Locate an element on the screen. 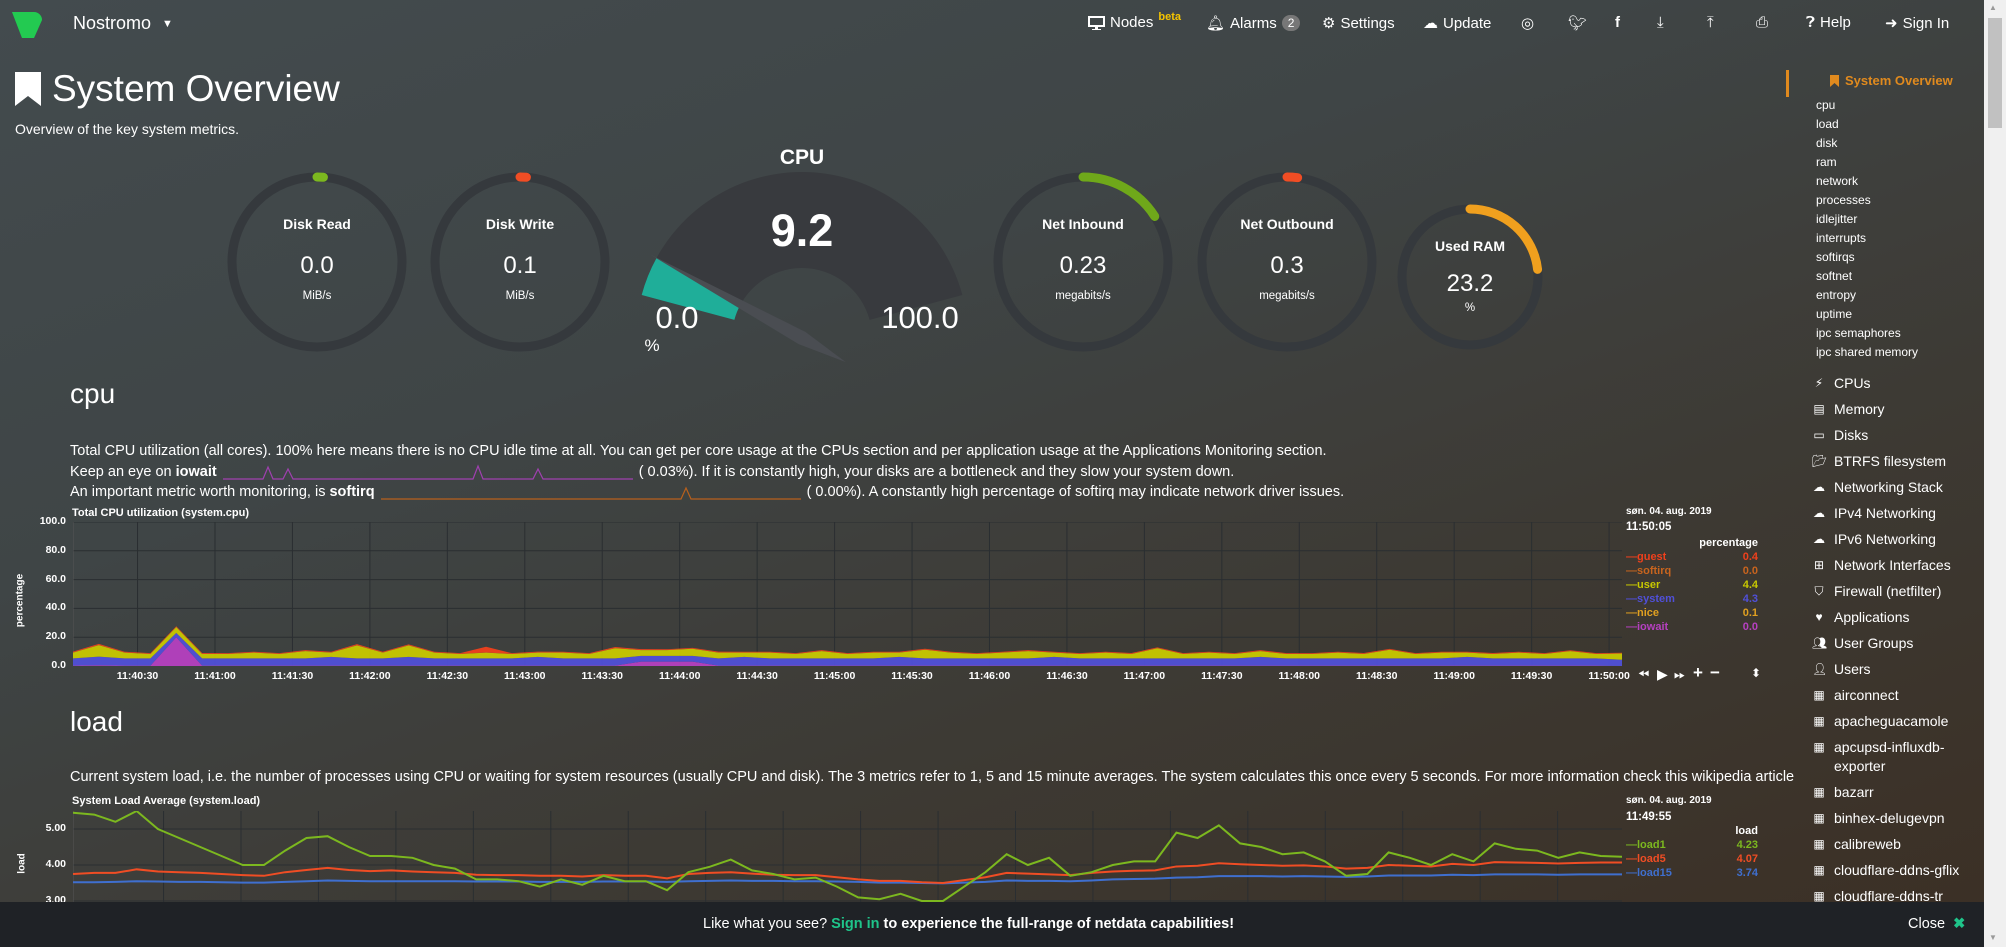  sidebar-subitem: load is located at coordinates (1827, 124).